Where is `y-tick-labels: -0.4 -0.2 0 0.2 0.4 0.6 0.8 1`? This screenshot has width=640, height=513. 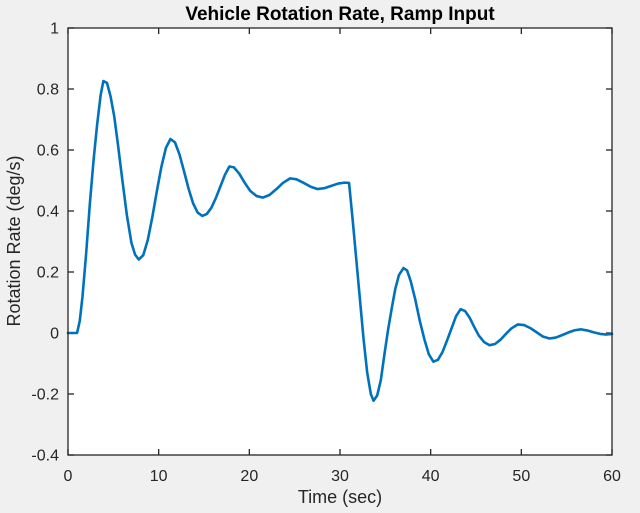
y-tick-labels: -0.4 -0.2 0 0.2 0.4 0.6 0.8 1 is located at coordinates (45, 243).